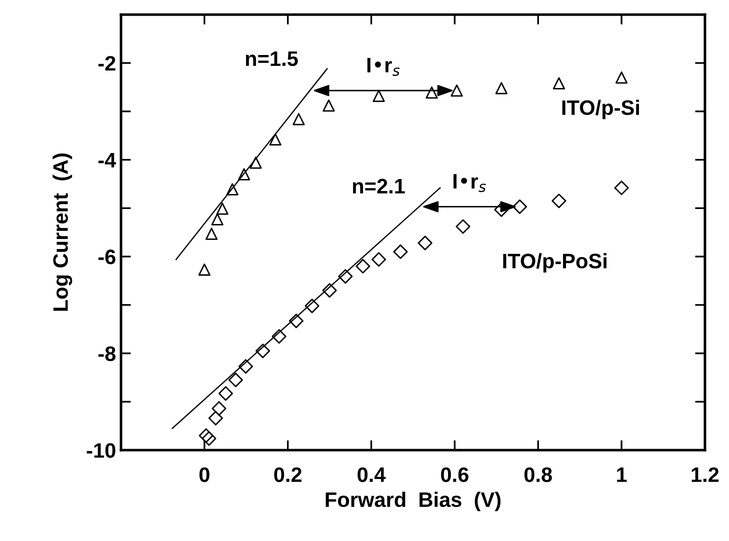  What do you see at coordinates (538, 474) in the screenshot?
I see `x-tick-label: 0.8` at bounding box center [538, 474].